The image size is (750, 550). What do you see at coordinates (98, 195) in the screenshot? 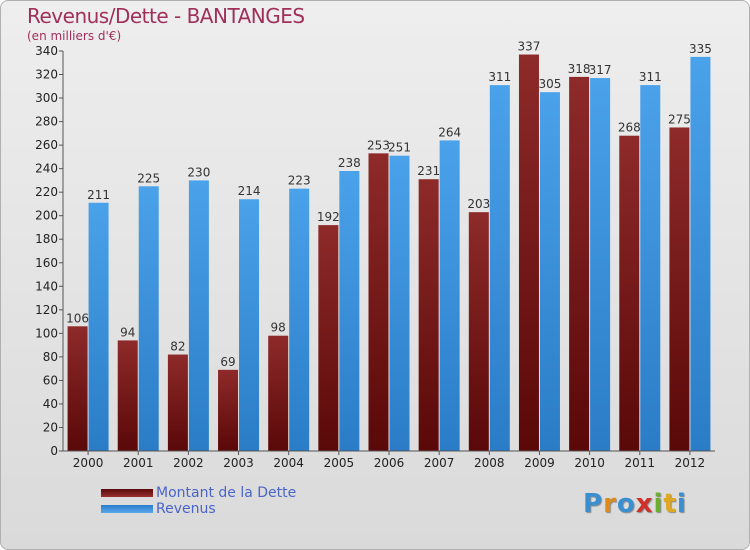
I see `data-label: 211` at bounding box center [98, 195].